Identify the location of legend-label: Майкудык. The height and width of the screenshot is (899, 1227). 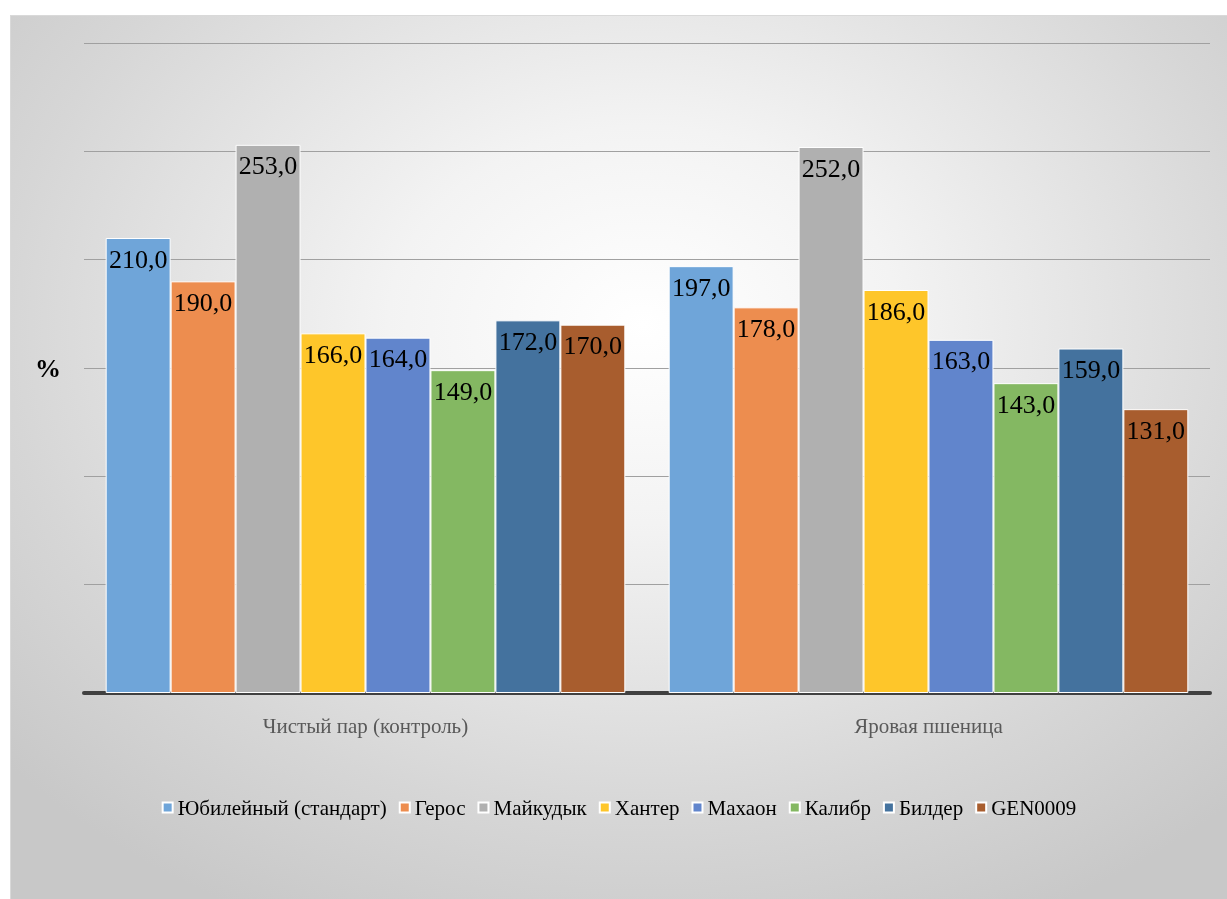
(540, 807).